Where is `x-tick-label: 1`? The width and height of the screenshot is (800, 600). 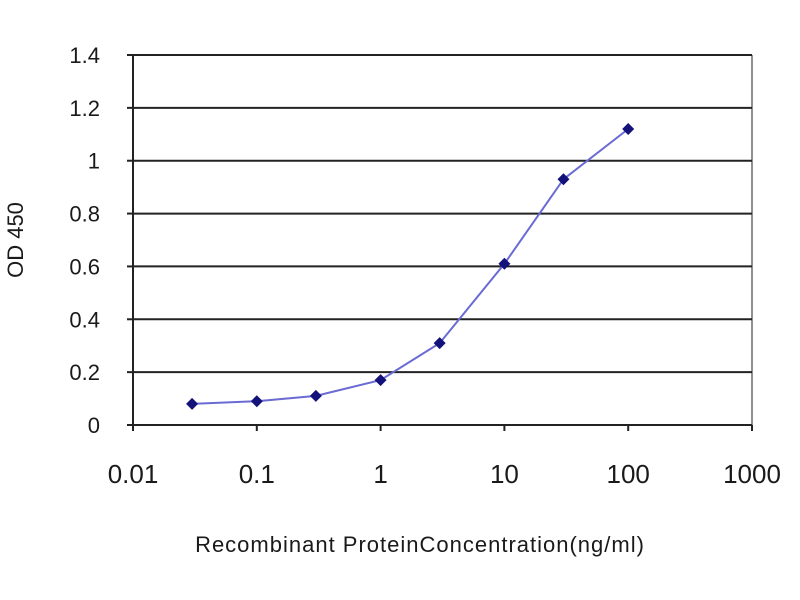 x-tick-label: 1 is located at coordinates (380, 474).